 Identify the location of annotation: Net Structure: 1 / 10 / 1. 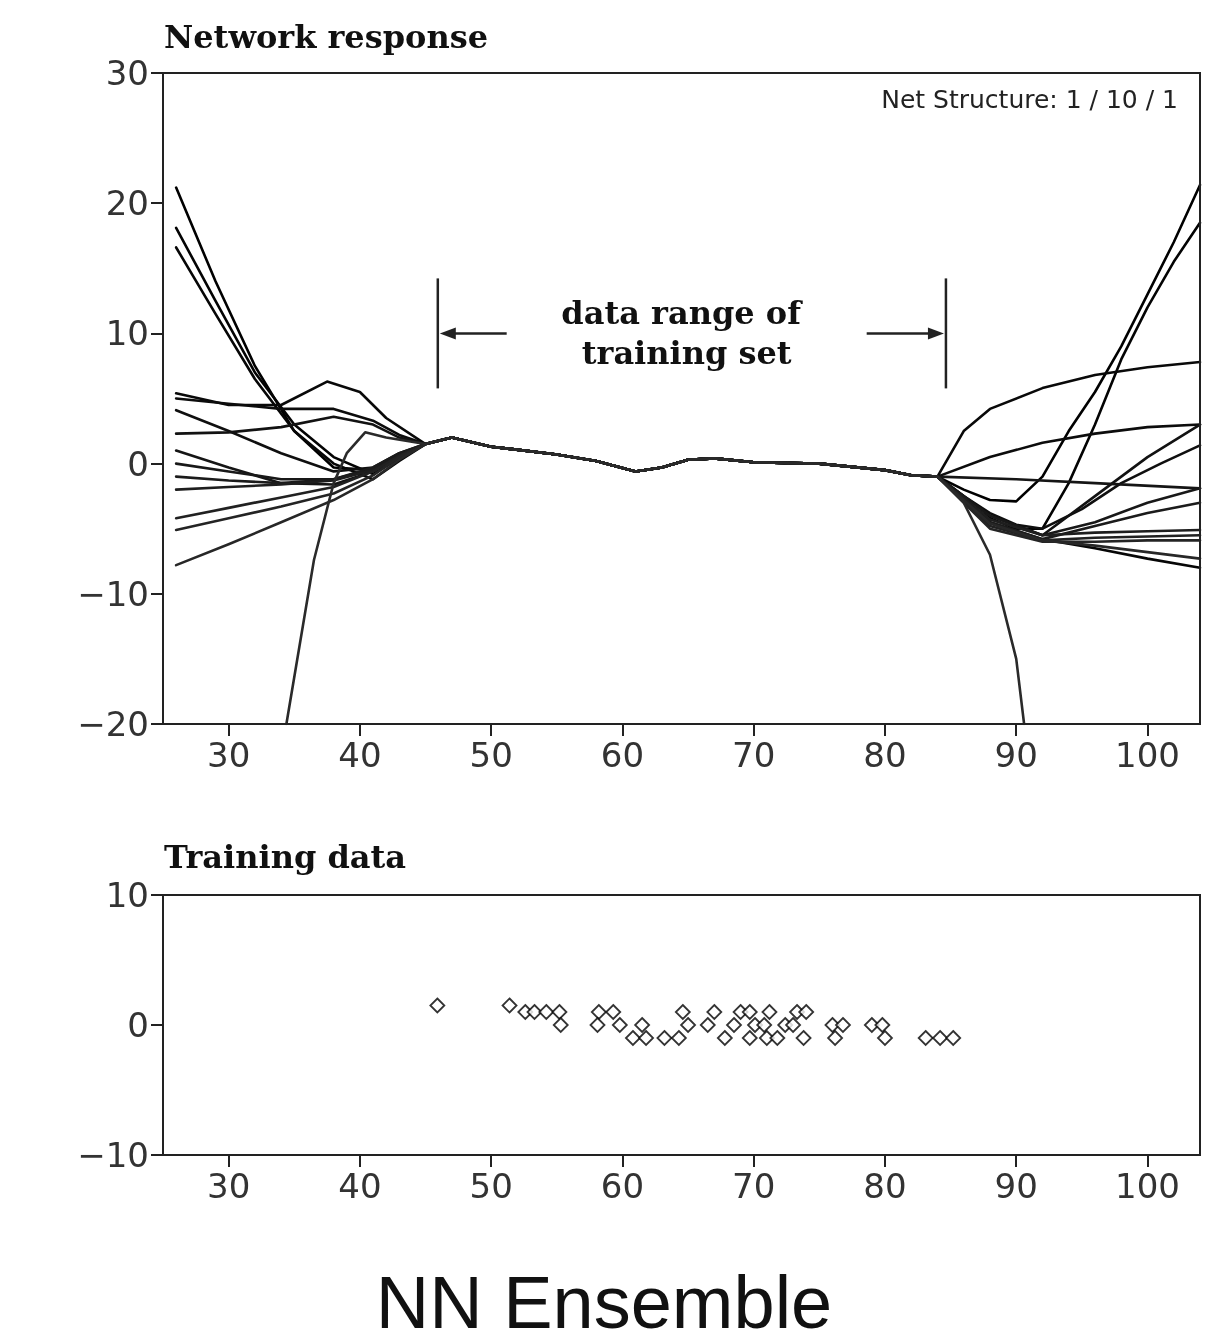
(1030, 99).